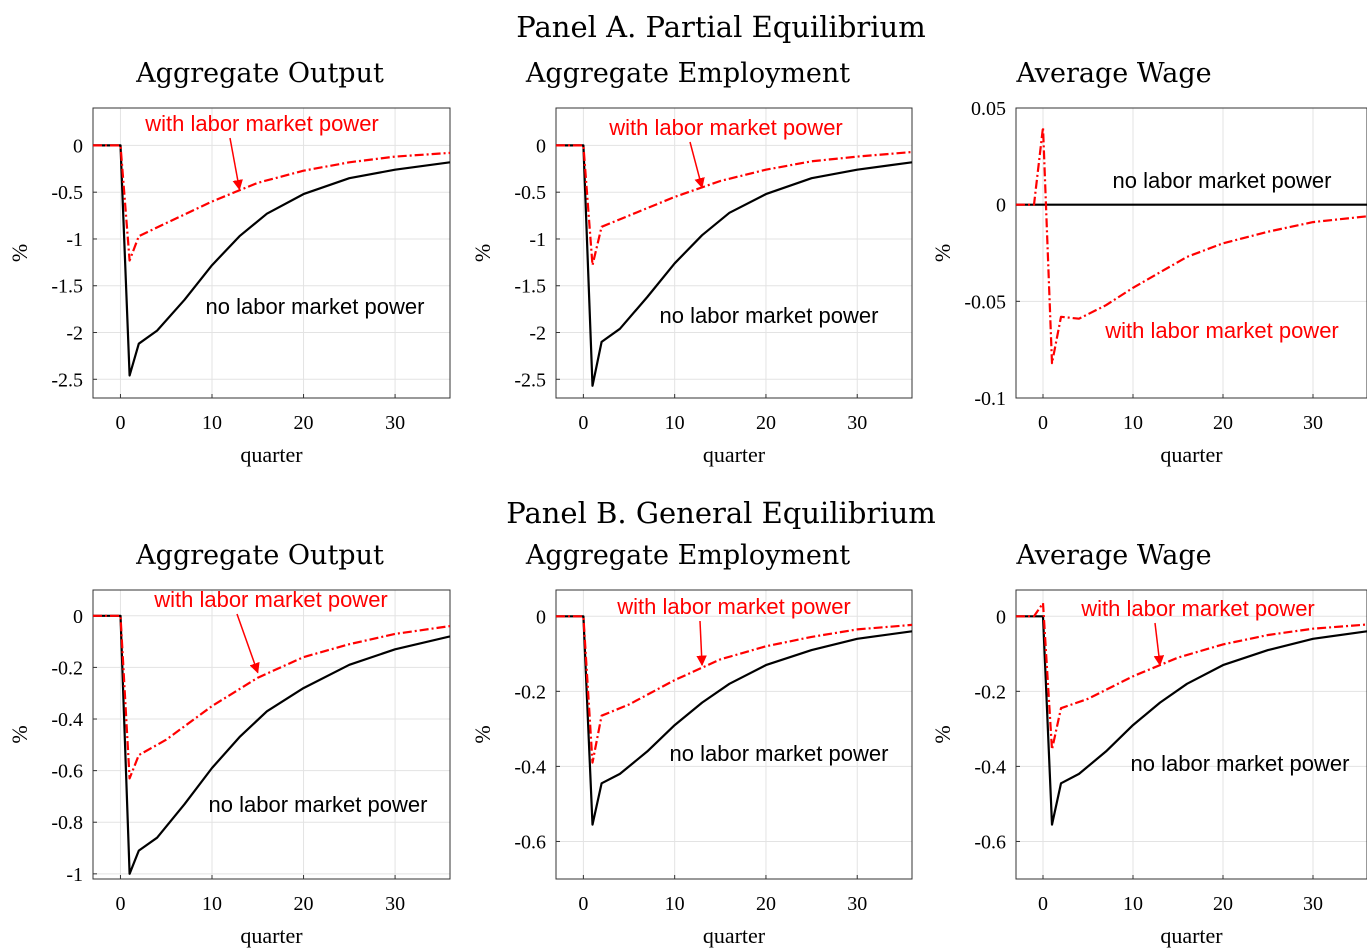 The width and height of the screenshot is (1367, 949). I want to click on y-tick-label: -1.5, so click(530, 287).